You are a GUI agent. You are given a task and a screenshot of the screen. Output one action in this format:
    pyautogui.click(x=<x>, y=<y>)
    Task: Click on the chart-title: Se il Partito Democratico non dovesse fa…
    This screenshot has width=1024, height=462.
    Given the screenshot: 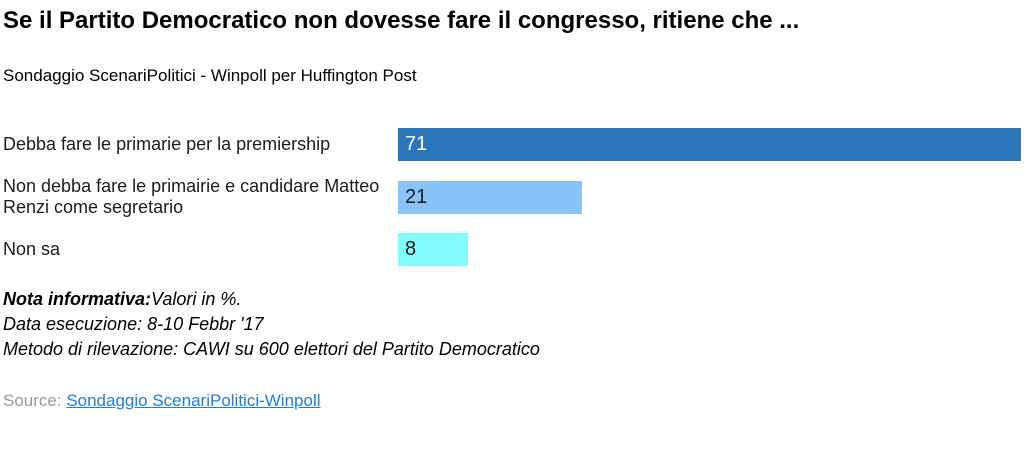 What is the action you would take?
    pyautogui.click(x=401, y=20)
    